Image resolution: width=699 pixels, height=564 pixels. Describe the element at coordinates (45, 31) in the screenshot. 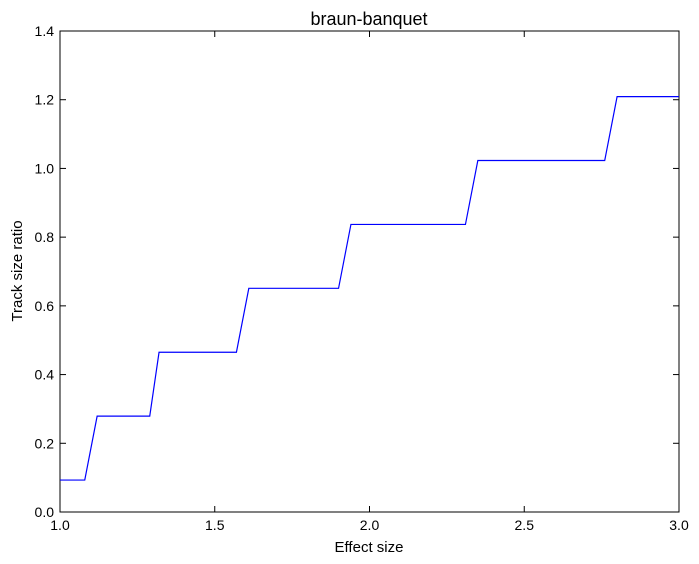

I see `y-tick-label: 1.4` at that location.